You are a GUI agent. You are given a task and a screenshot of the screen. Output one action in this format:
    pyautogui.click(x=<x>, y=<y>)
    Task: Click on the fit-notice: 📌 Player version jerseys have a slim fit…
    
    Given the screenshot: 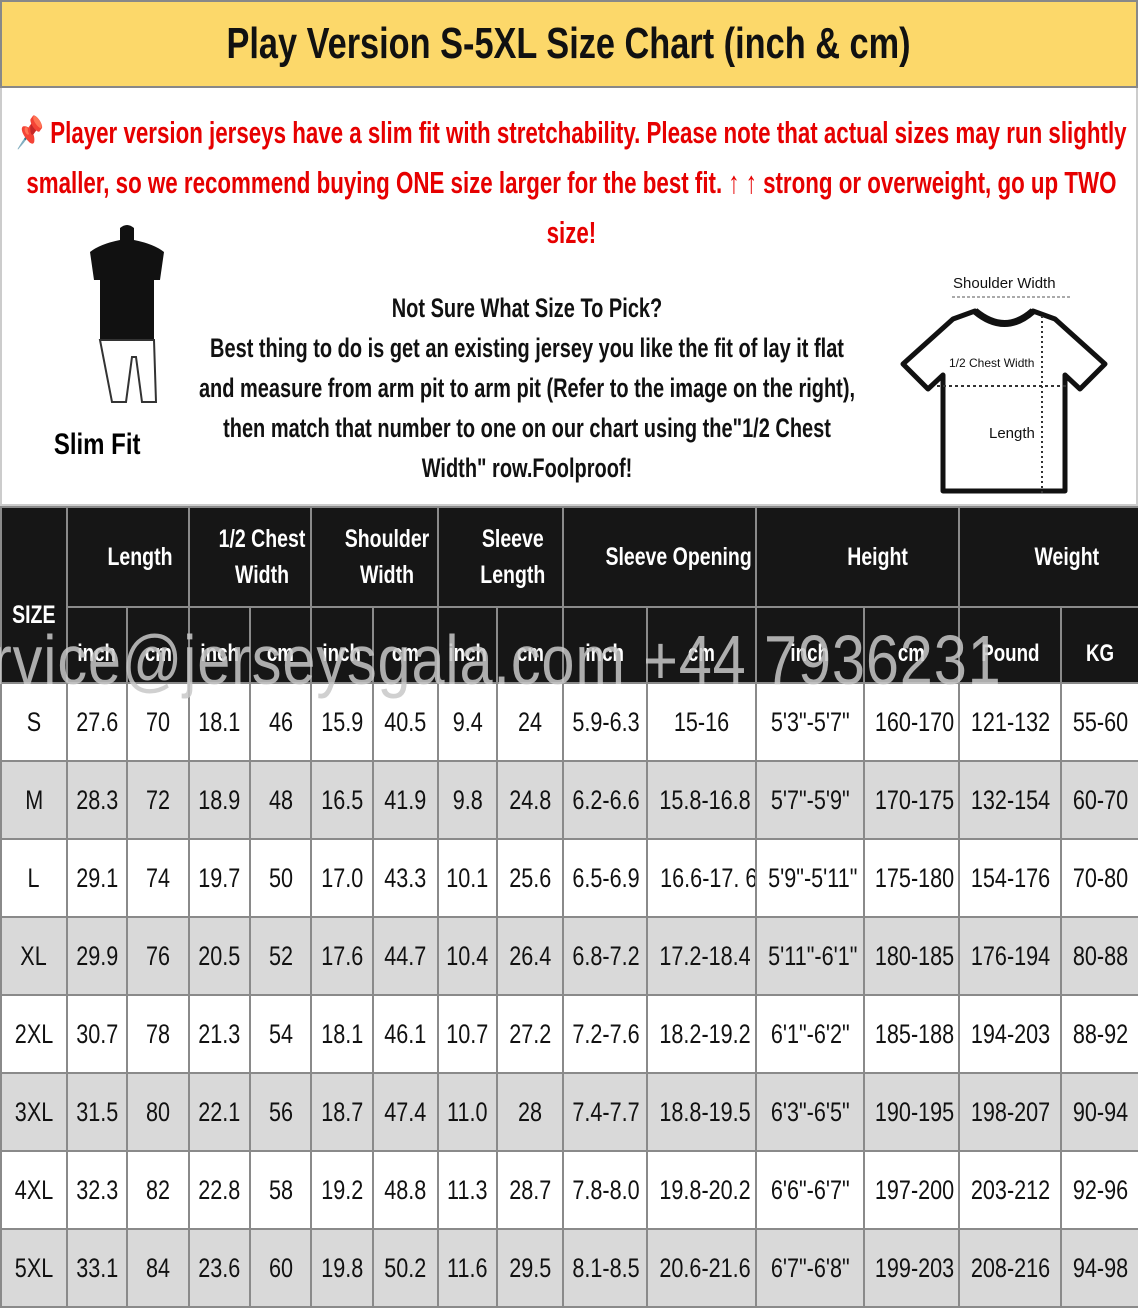 What is the action you would take?
    pyautogui.click(x=571, y=182)
    